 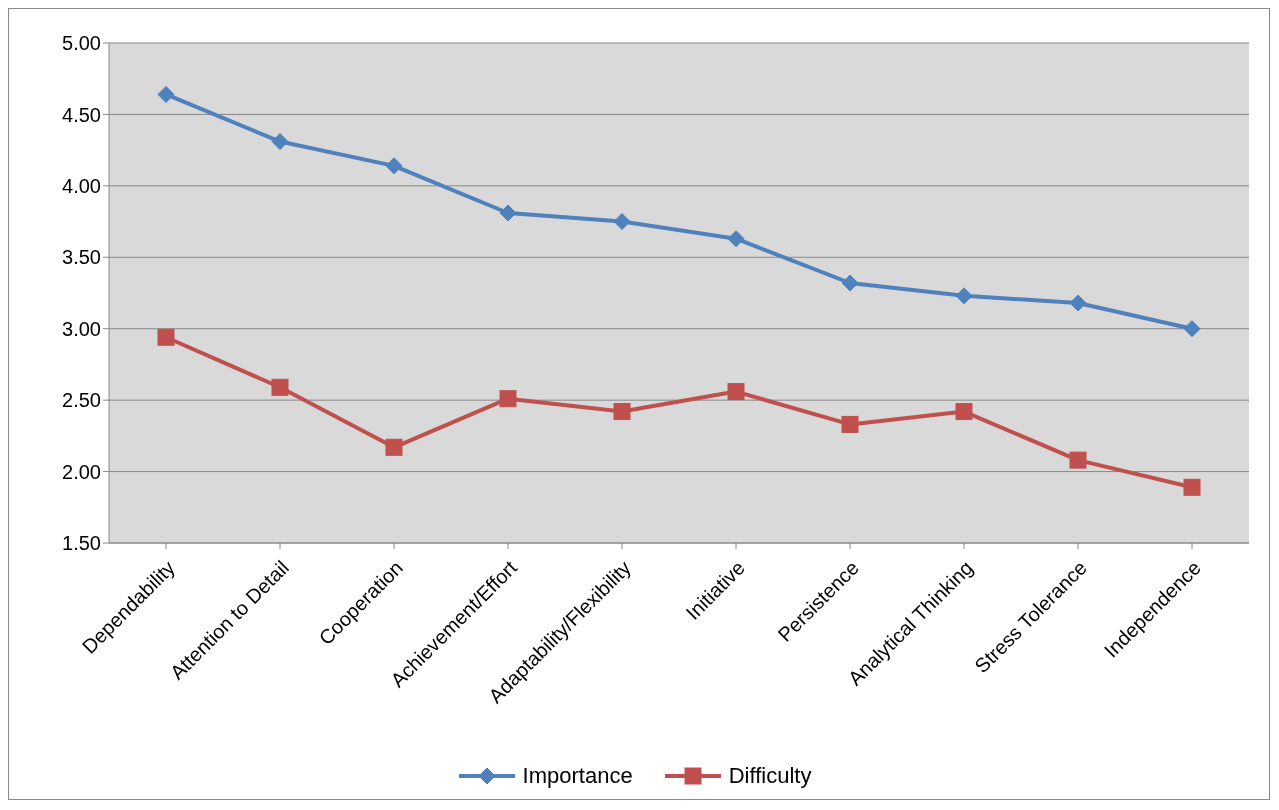 What do you see at coordinates (770, 776) in the screenshot?
I see `legend-label: Difficulty` at bounding box center [770, 776].